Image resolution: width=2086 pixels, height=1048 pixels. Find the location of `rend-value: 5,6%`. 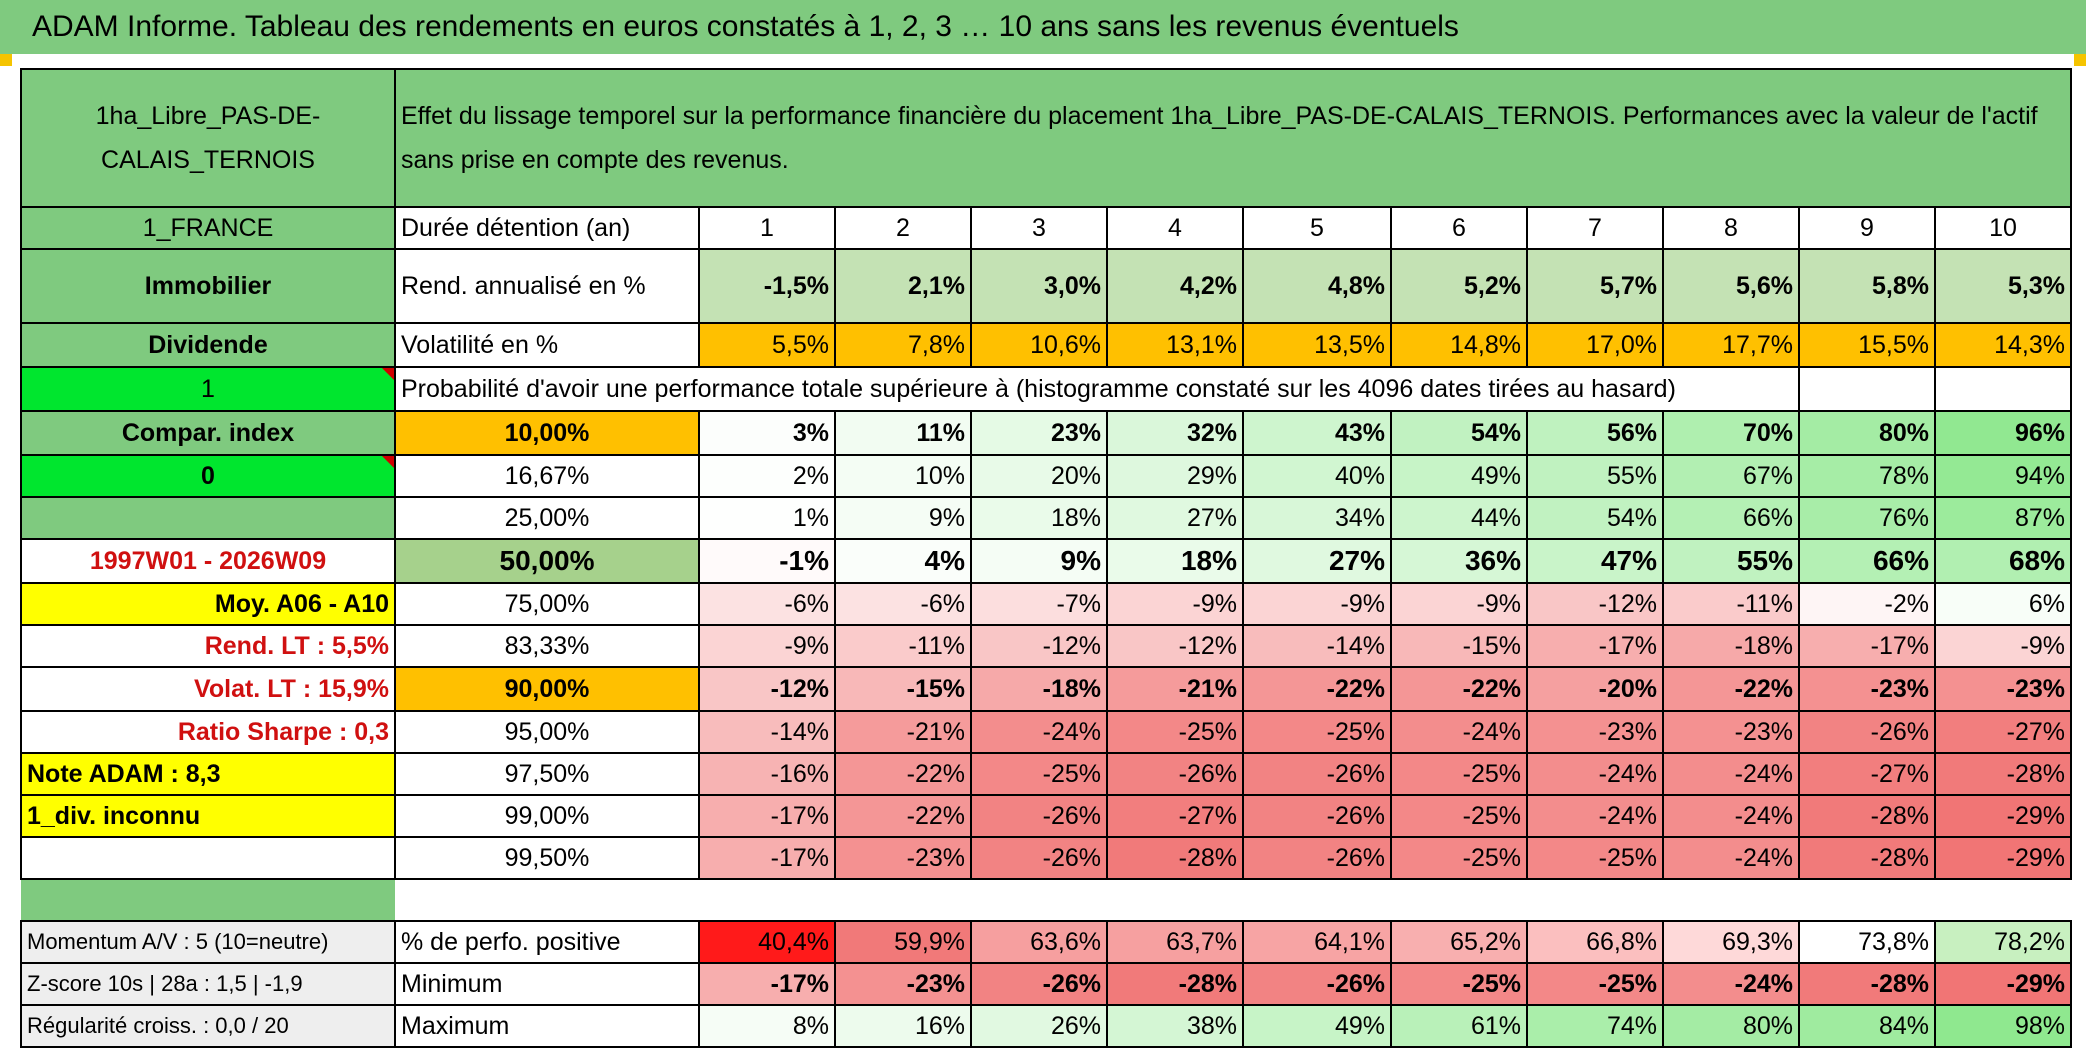

rend-value: 5,6% is located at coordinates (1731, 286).